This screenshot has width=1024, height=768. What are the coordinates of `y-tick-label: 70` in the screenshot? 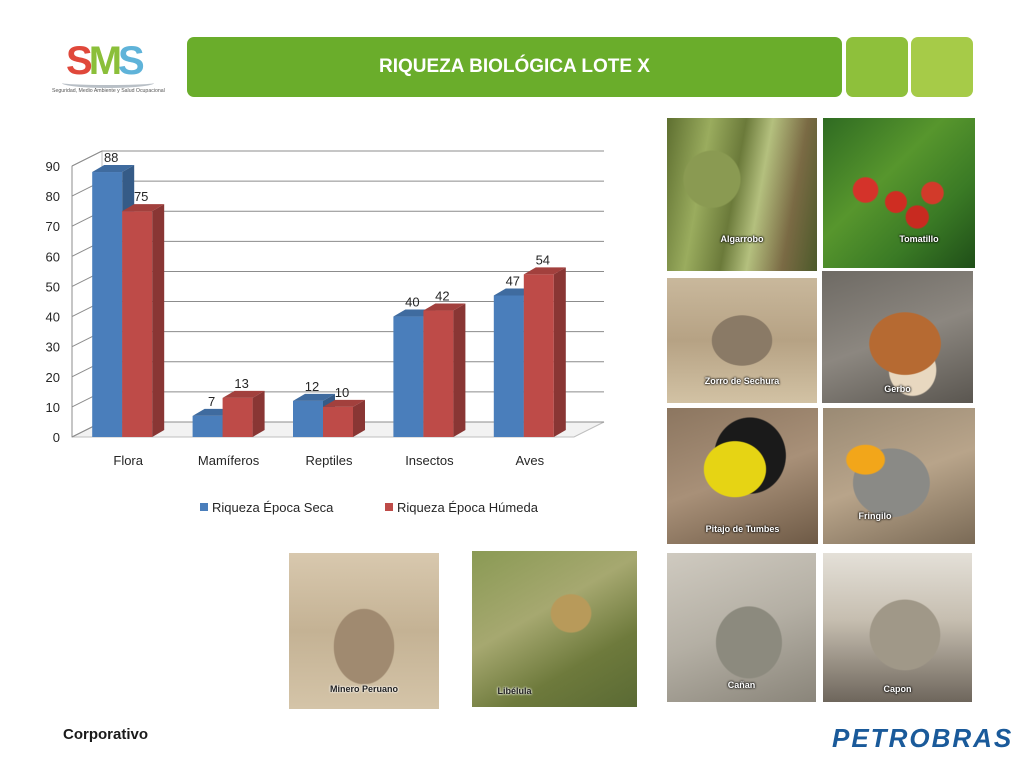 It's located at (53, 226).